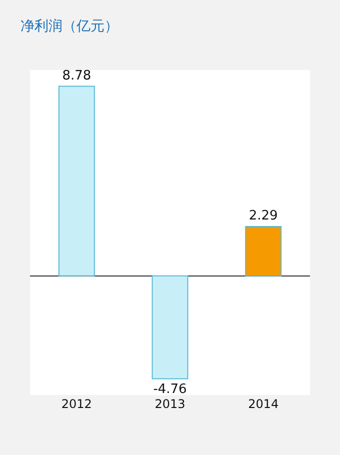 The height and width of the screenshot is (455, 340). What do you see at coordinates (77, 76) in the screenshot?
I see `data-label: 8.78` at bounding box center [77, 76].